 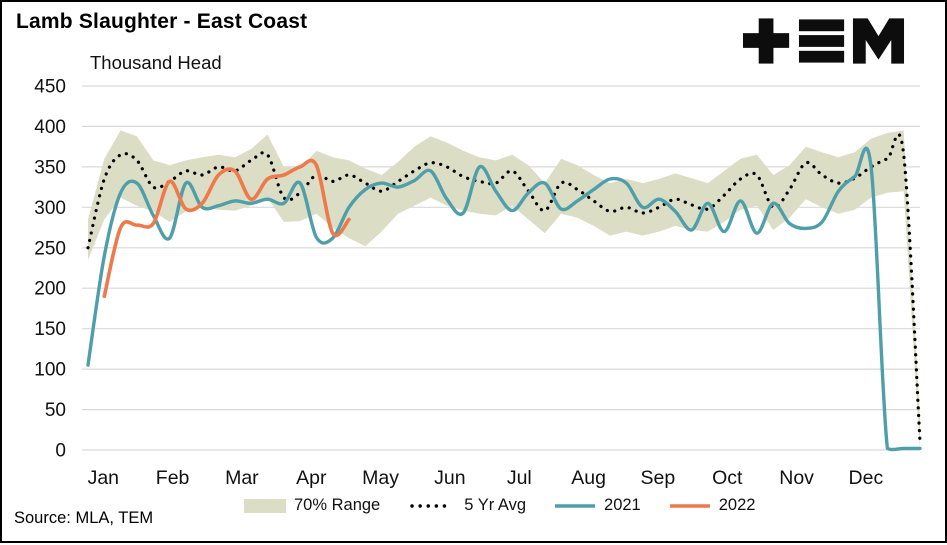 I want to click on svg-text: 150, so click(x=50, y=329).